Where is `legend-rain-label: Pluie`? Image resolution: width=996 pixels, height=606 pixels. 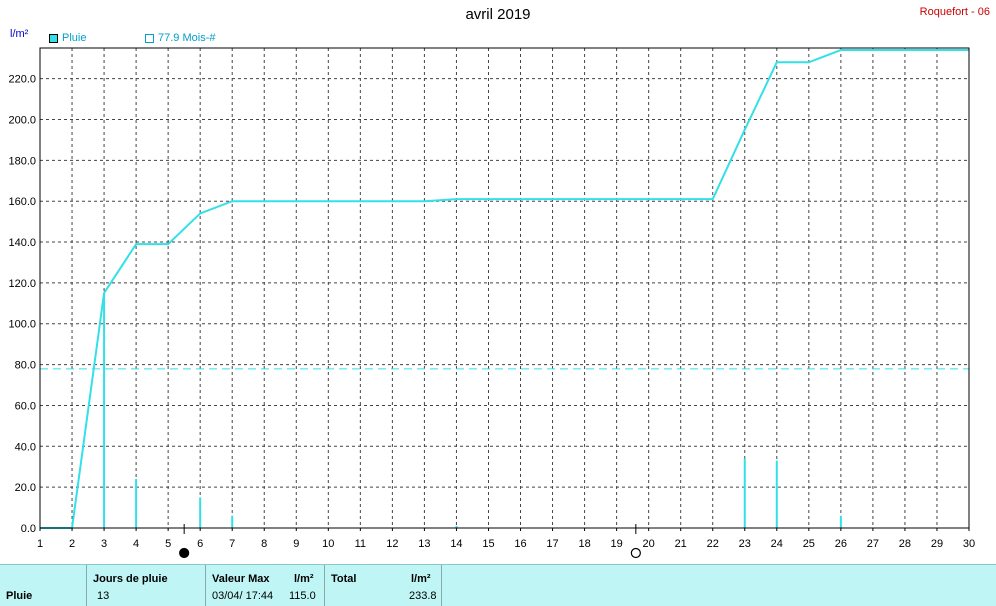 legend-rain-label: Pluie is located at coordinates (74, 38).